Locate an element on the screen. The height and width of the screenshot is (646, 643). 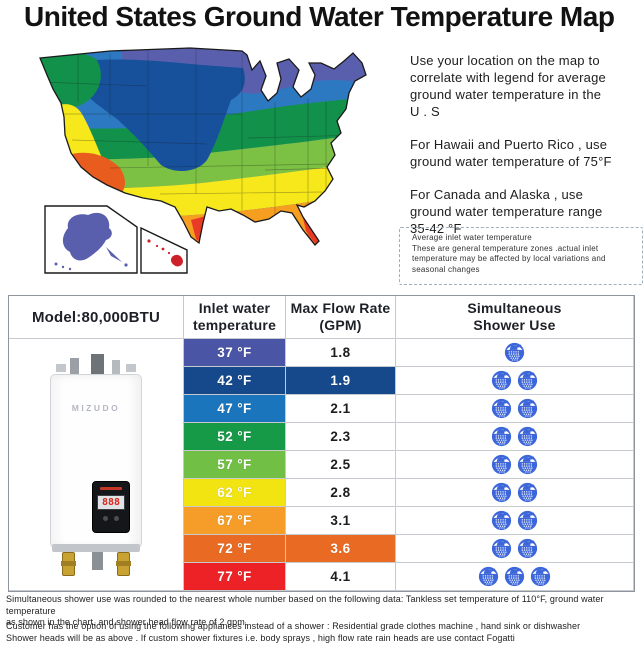
model-cell: MIZUDO 888 is located at coordinates (96, 465).